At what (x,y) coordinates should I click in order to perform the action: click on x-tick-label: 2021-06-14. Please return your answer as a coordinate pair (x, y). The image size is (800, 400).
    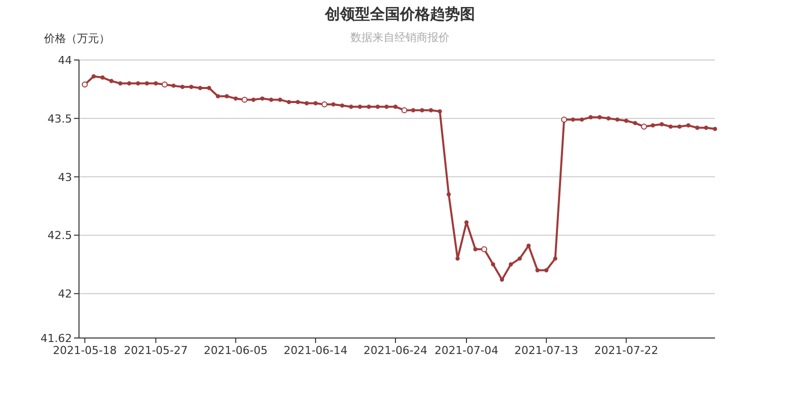
    Looking at the image, I should click on (316, 350).